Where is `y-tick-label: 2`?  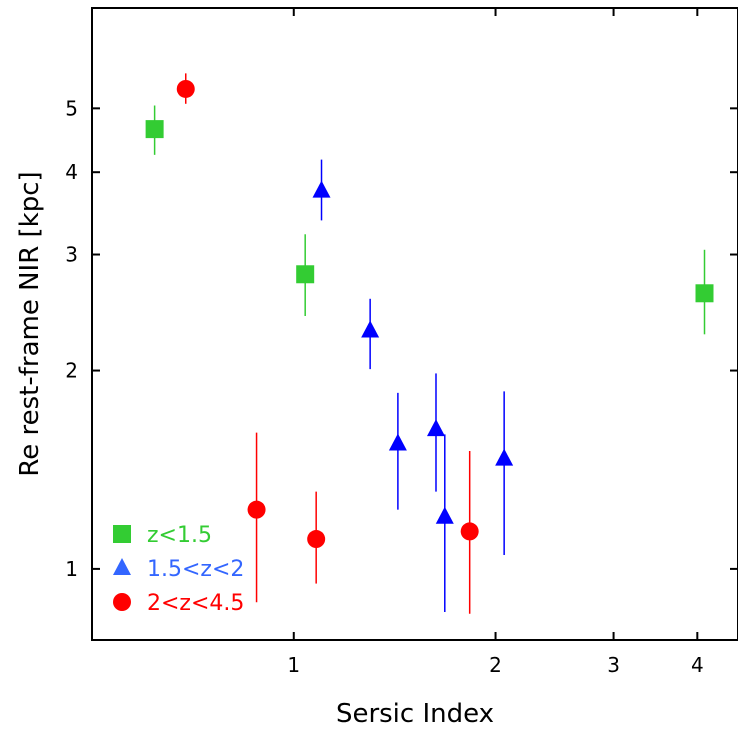 y-tick-label: 2 is located at coordinates (71, 371).